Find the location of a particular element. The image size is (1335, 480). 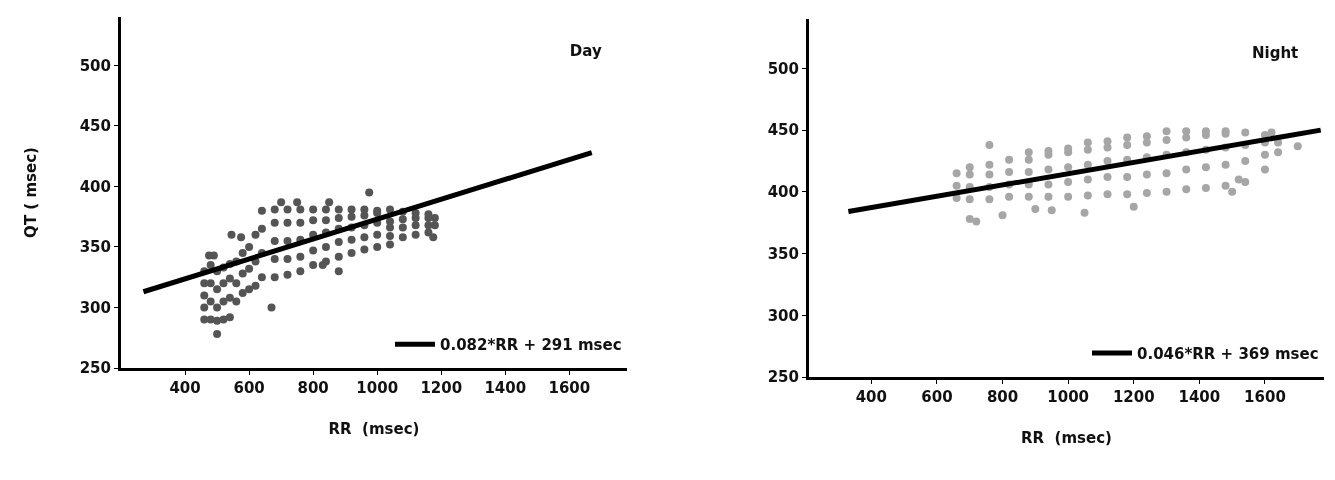

legend-label: 0.082*RR + 291 msec is located at coordinates (531, 345).